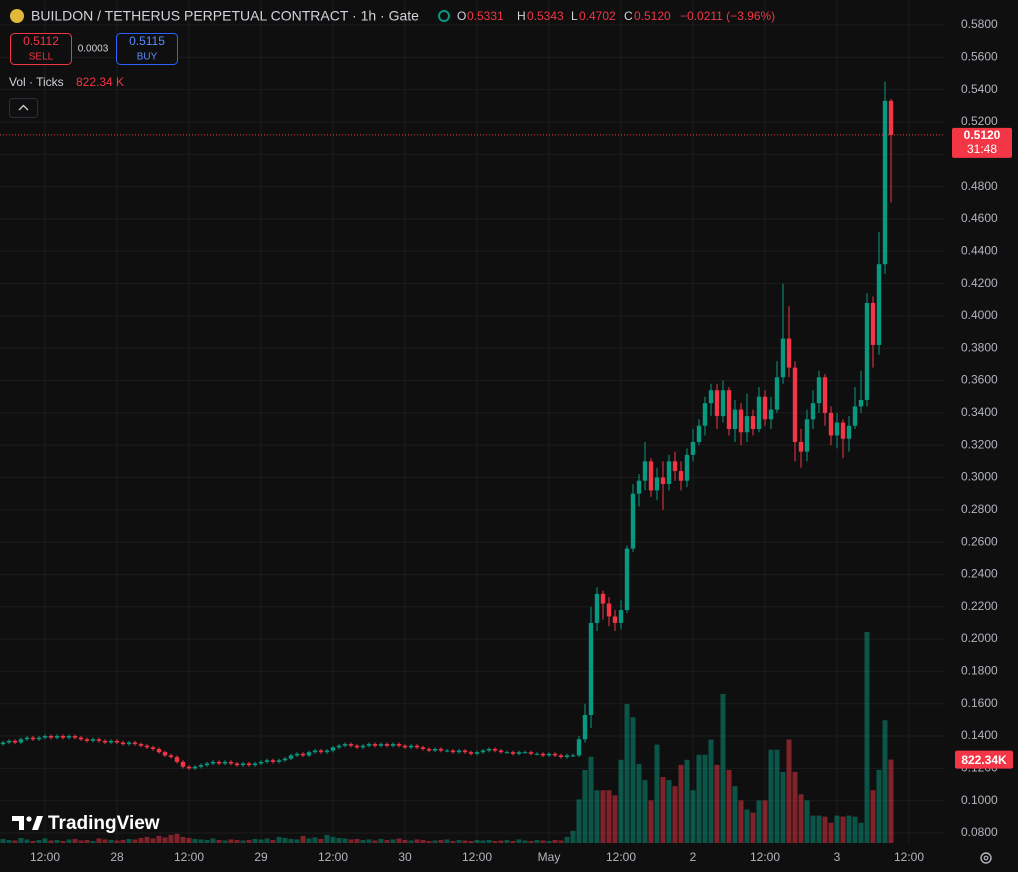 The width and height of the screenshot is (1018, 872). I want to click on ohlc-label: H, so click(521, 16).